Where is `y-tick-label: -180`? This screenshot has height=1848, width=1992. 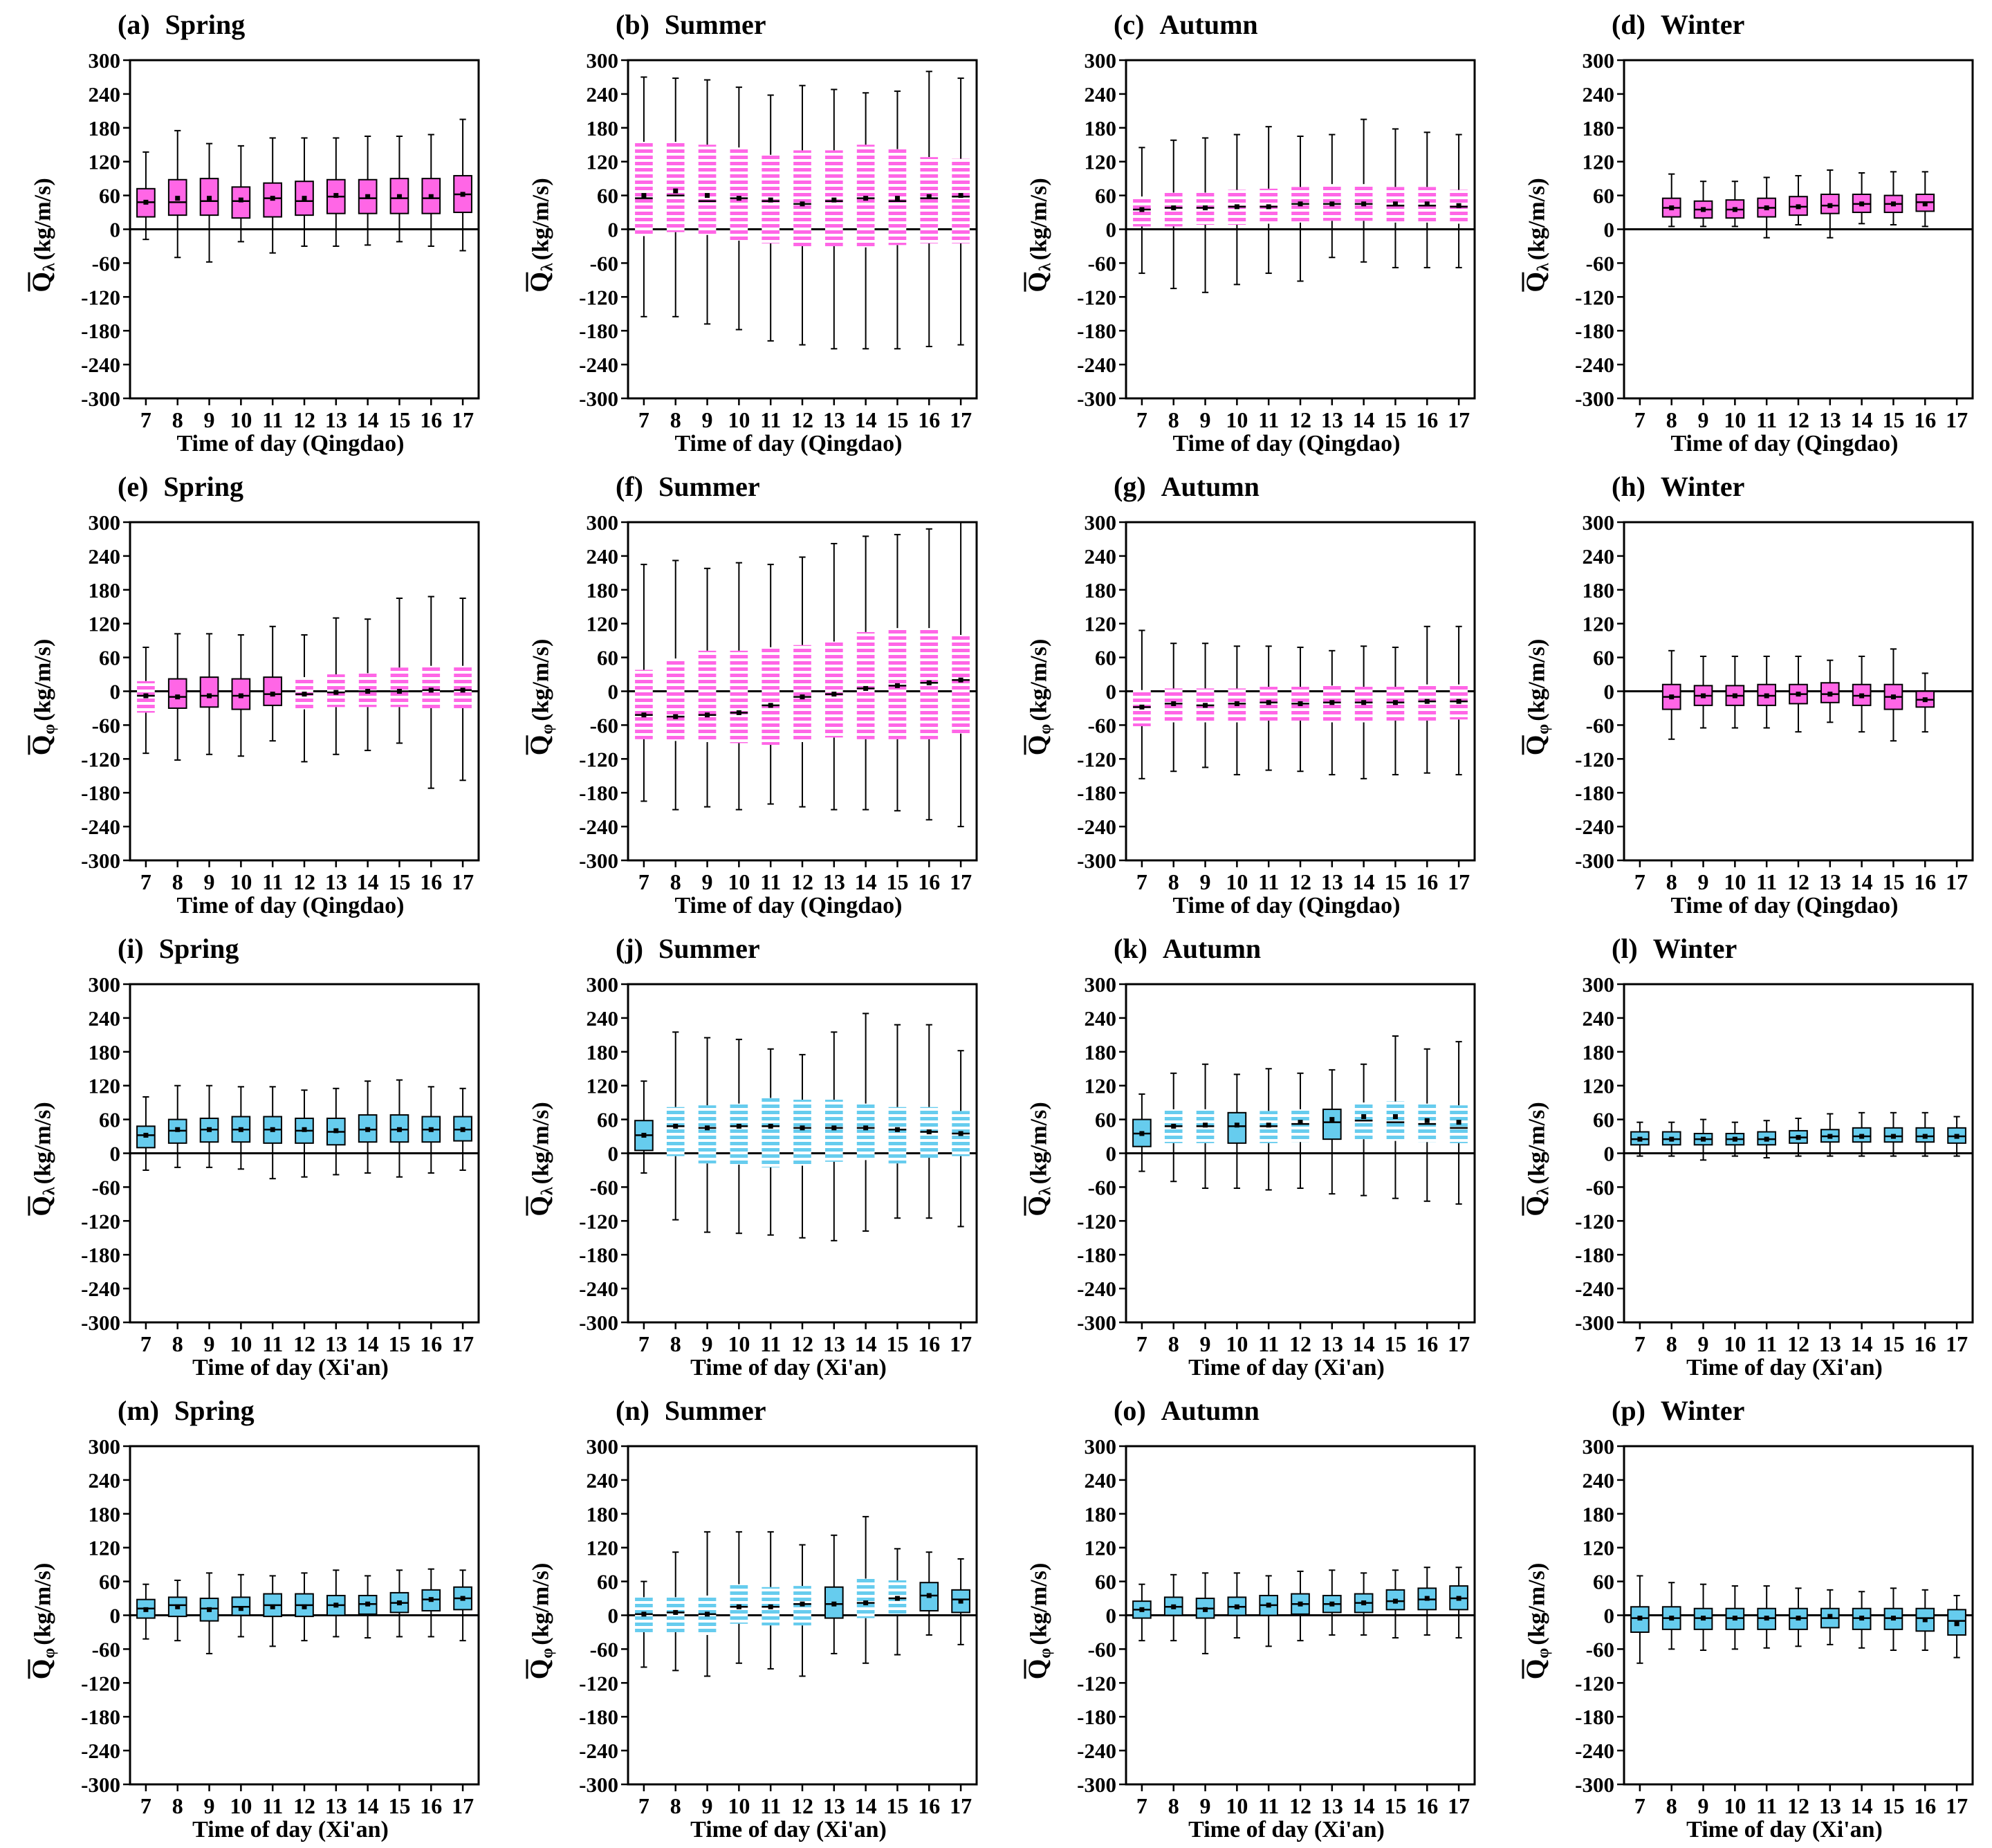
y-tick-label: -180 is located at coordinates (100, 1255).